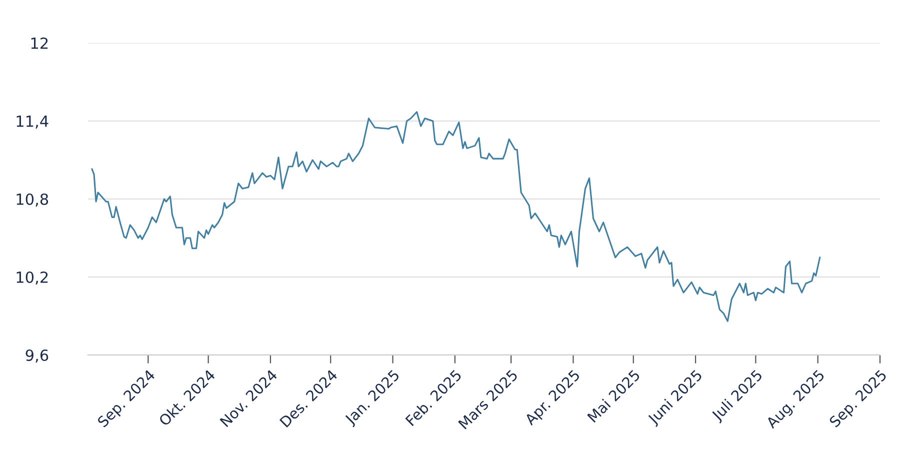 The height and width of the screenshot is (466, 908). I want to click on y-tick-label: 9,6, so click(37, 356).